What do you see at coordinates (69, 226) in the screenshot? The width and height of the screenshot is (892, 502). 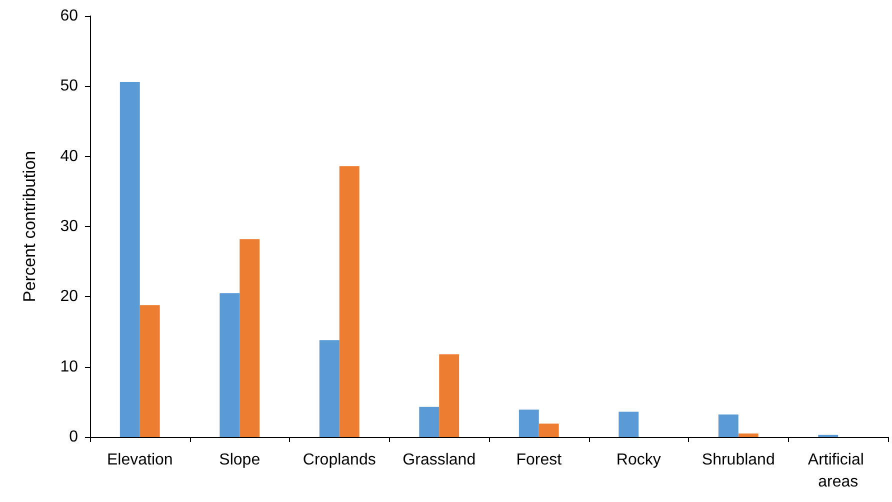 I see `y-tick-label: 30` at bounding box center [69, 226].